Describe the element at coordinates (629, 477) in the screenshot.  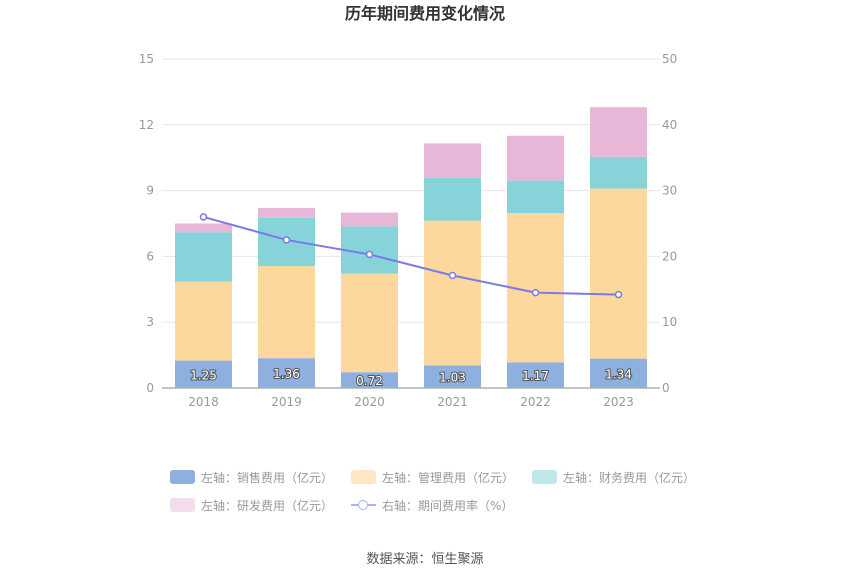
I see `legend-label: 左轴：财务费用（亿元）` at that location.